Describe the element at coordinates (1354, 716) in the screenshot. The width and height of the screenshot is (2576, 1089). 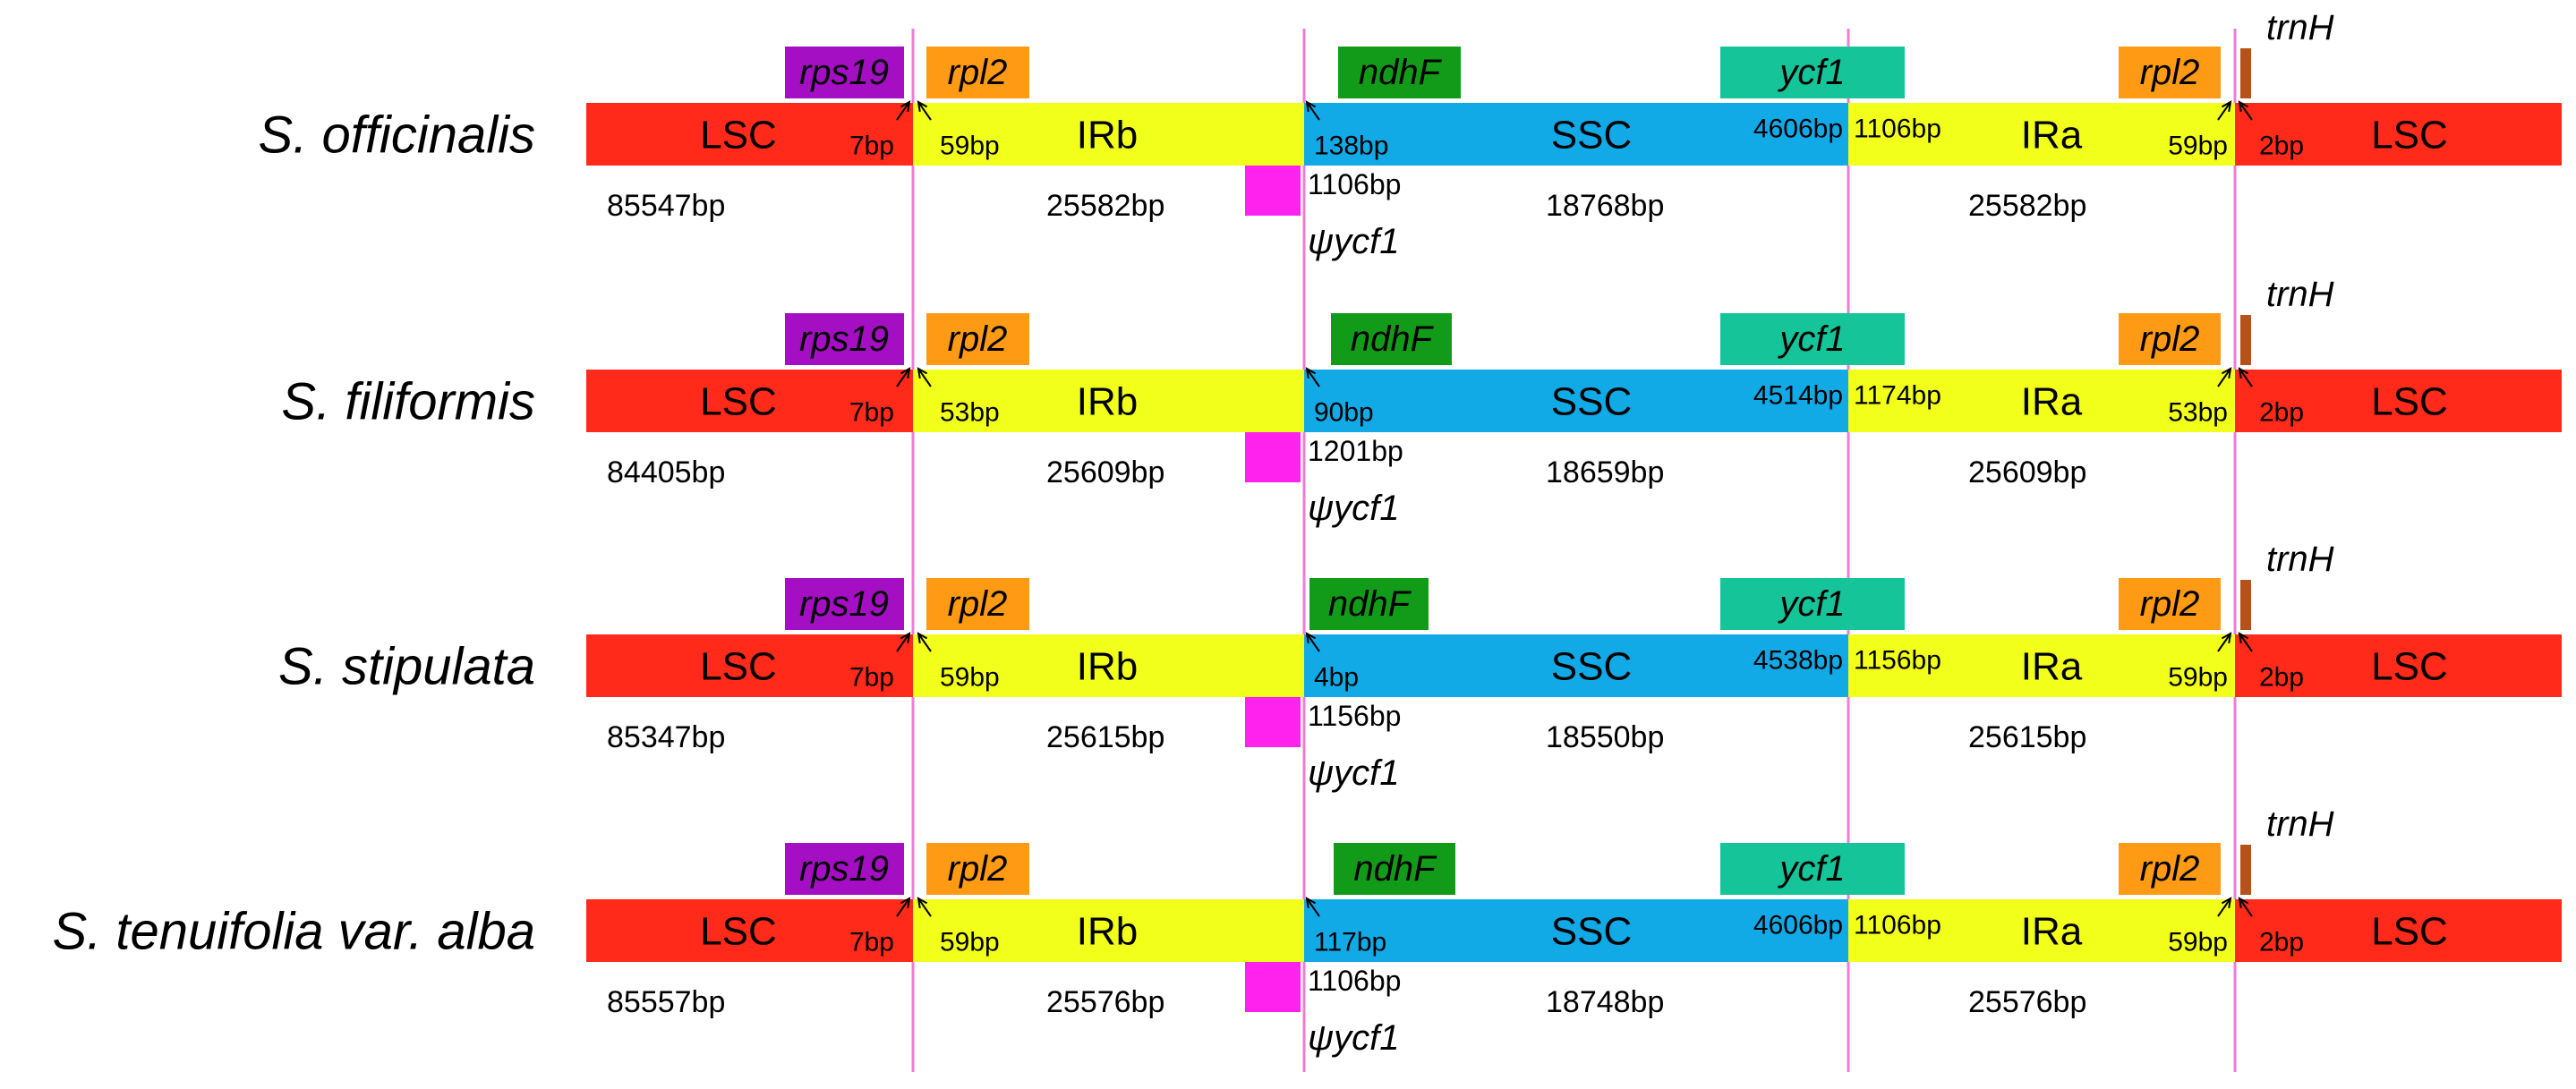
I see `psi-ycf1-length: 1156bp` at that location.